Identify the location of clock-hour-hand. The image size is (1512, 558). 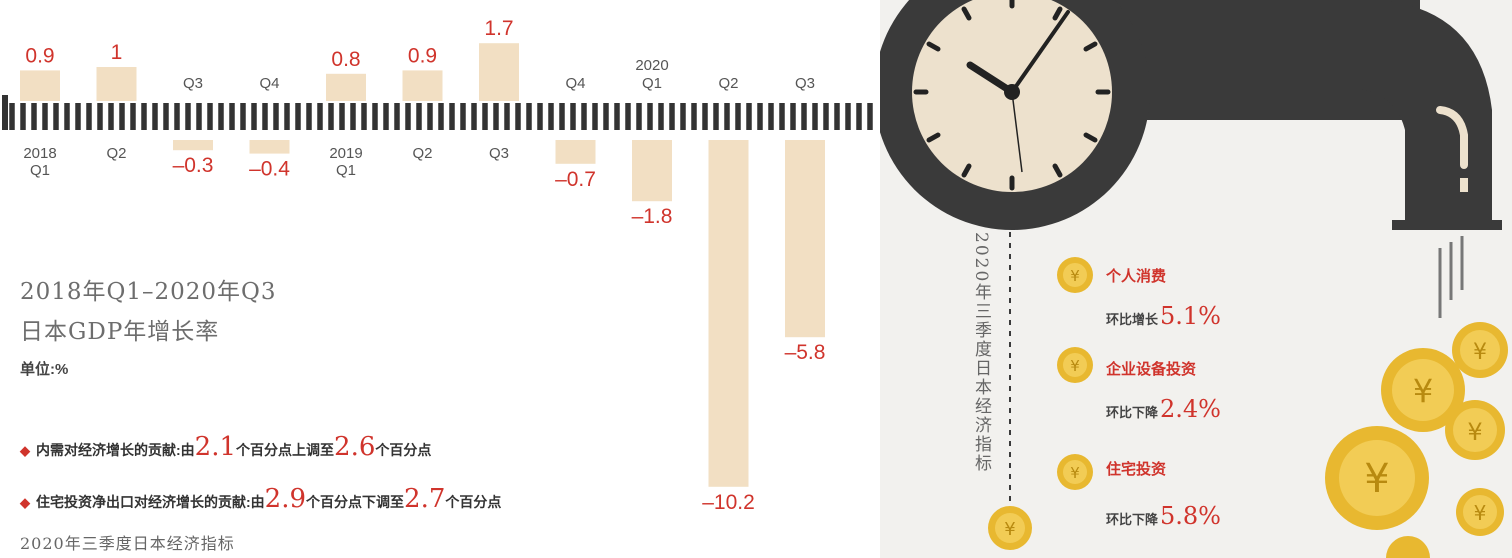
(991, 78).